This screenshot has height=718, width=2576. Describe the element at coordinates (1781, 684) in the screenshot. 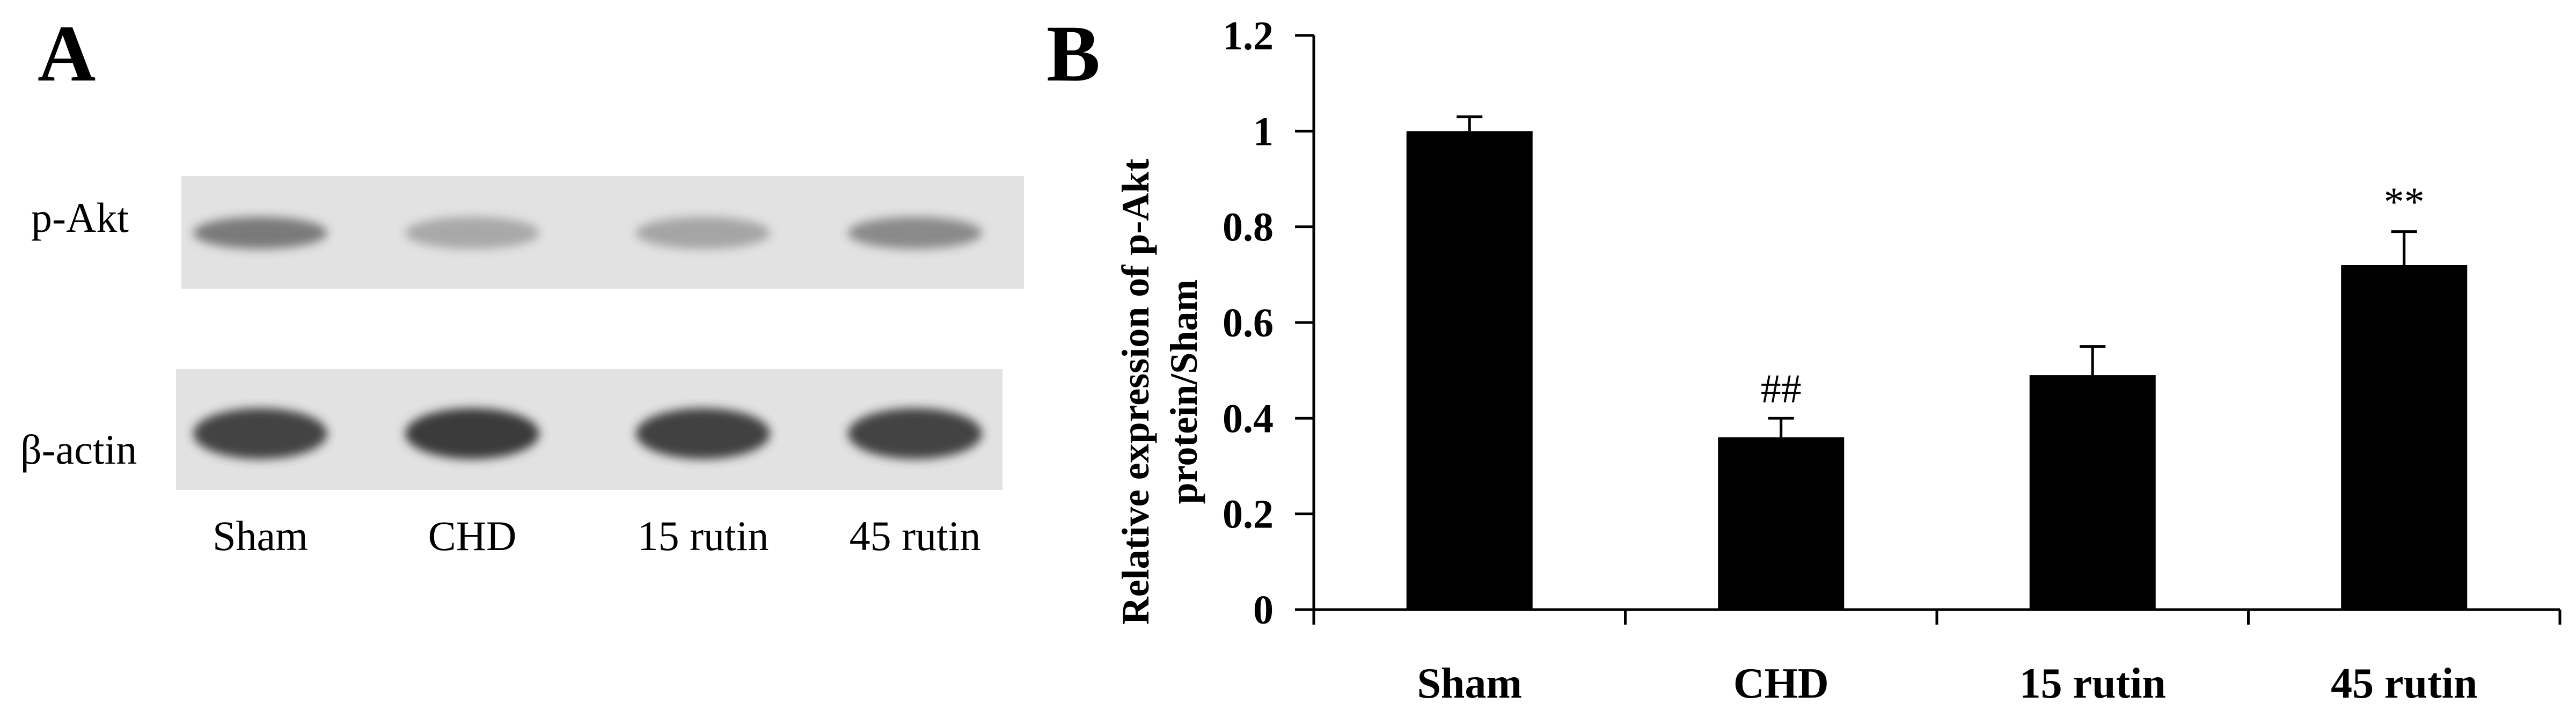

I see `x-tick-label: CHD` at that location.